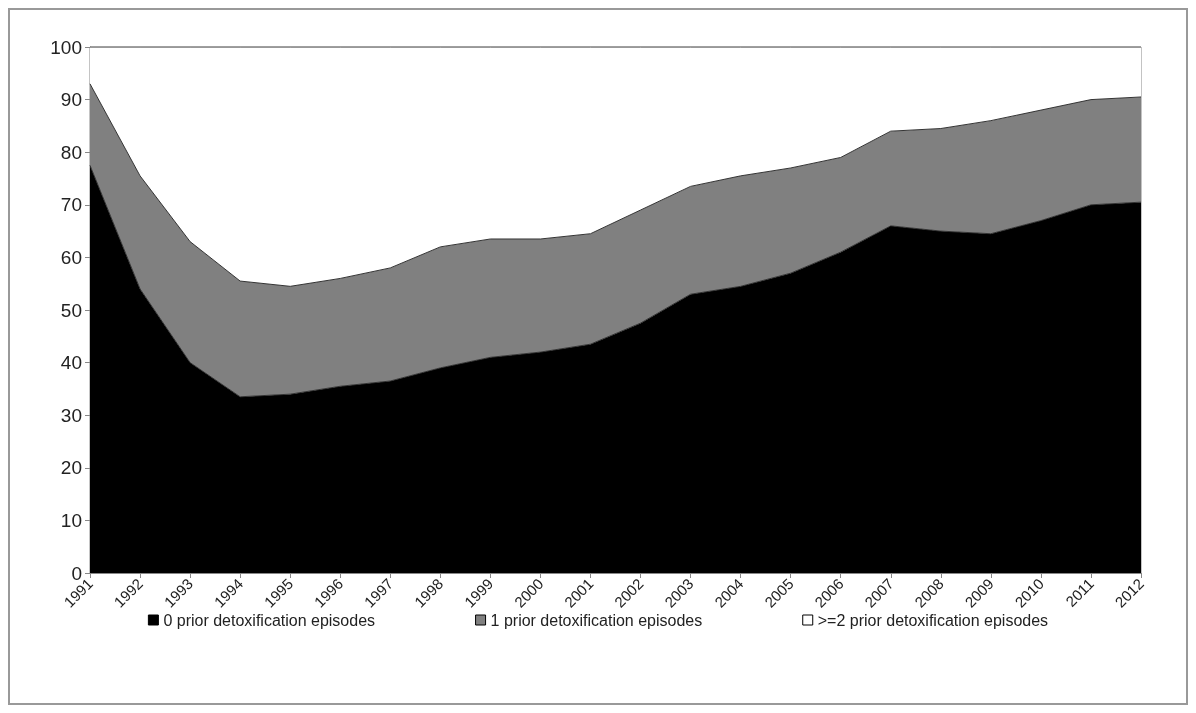 The height and width of the screenshot is (713, 1196). Describe the element at coordinates (71, 152) in the screenshot. I see `y-tick-label: 80` at that location.